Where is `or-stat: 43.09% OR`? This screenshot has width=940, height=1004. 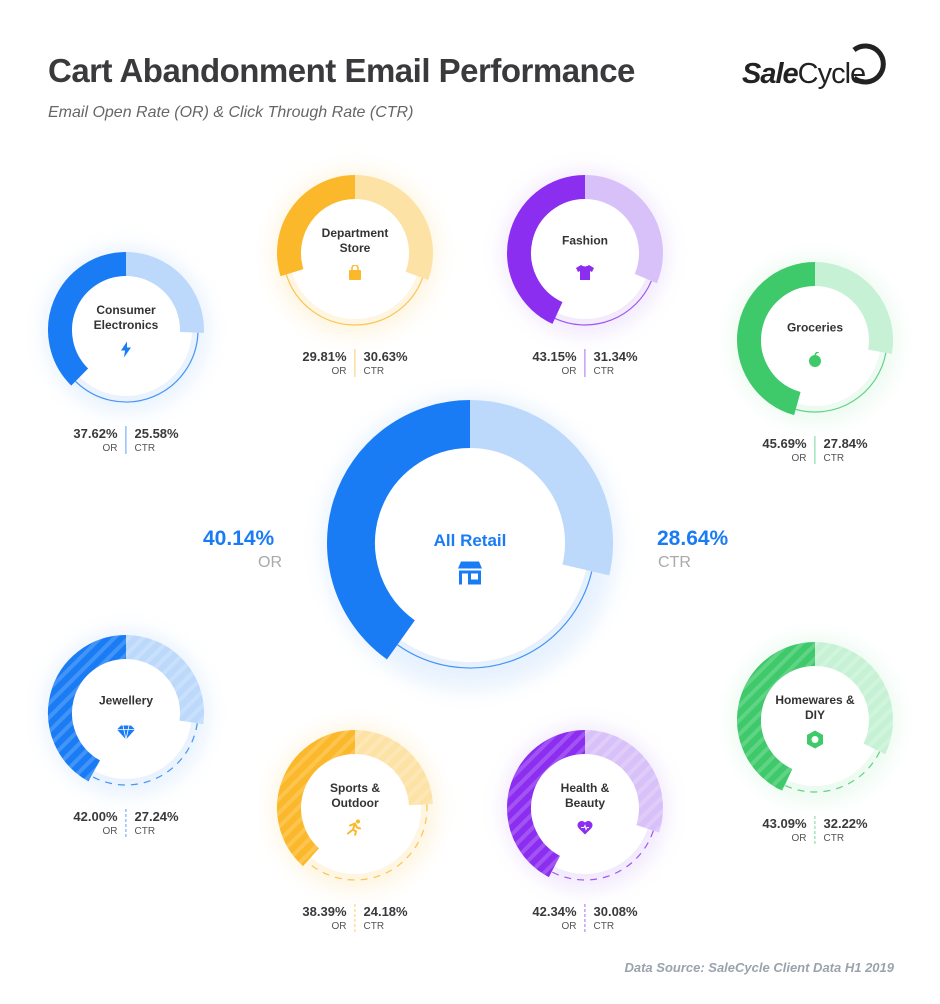
or-stat: 43.09% OR is located at coordinates (788, 830).